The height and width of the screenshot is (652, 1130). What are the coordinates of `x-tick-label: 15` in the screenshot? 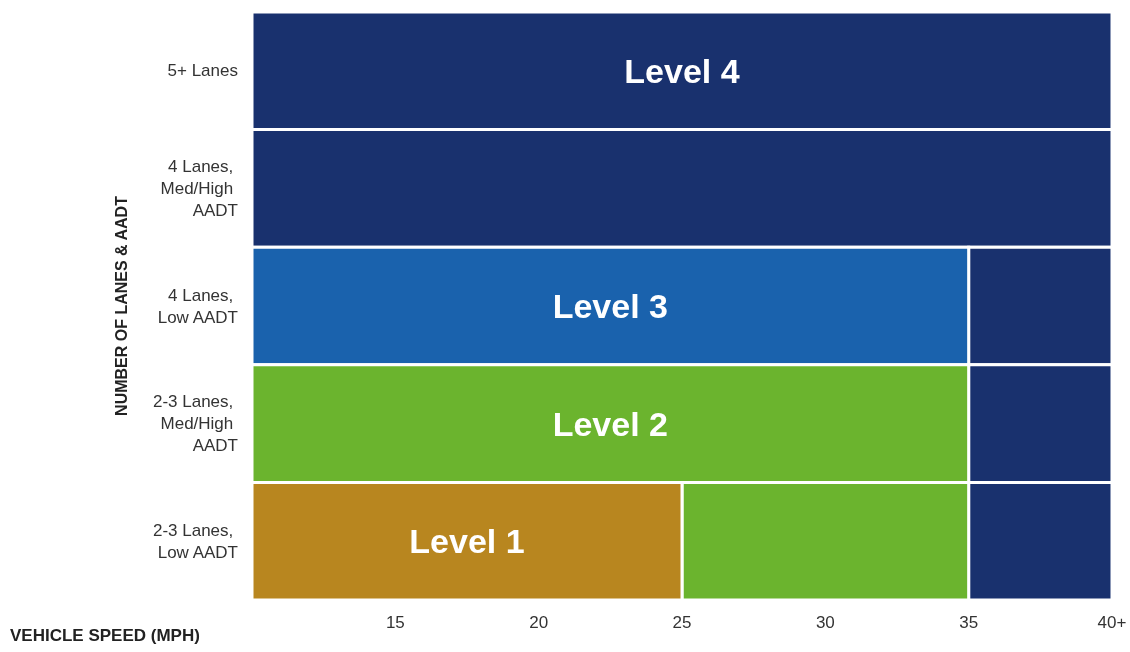 It's located at (395, 622).